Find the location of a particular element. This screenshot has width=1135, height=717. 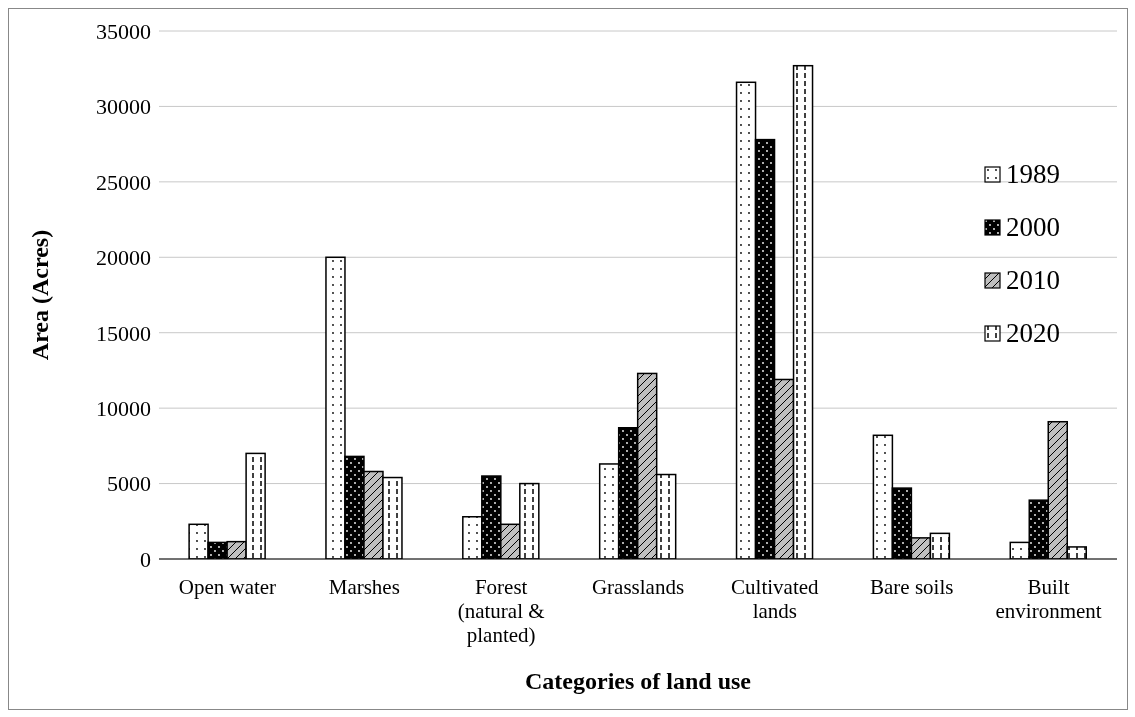

x-tick-label: Built environment is located at coordinates (1048, 599).